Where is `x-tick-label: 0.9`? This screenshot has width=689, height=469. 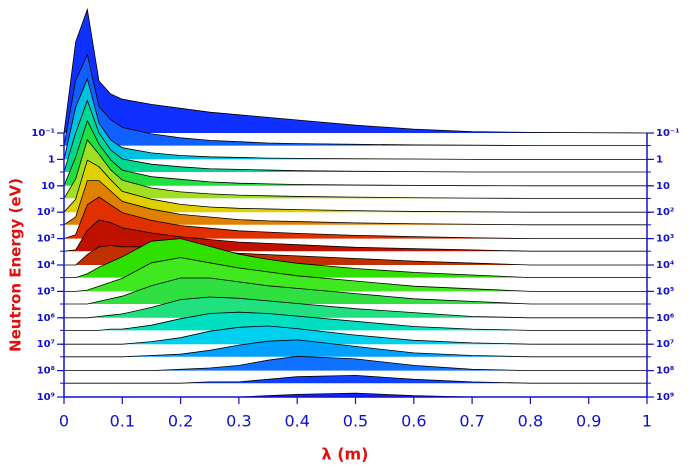 x-tick-label: 0.9 is located at coordinates (588, 421).